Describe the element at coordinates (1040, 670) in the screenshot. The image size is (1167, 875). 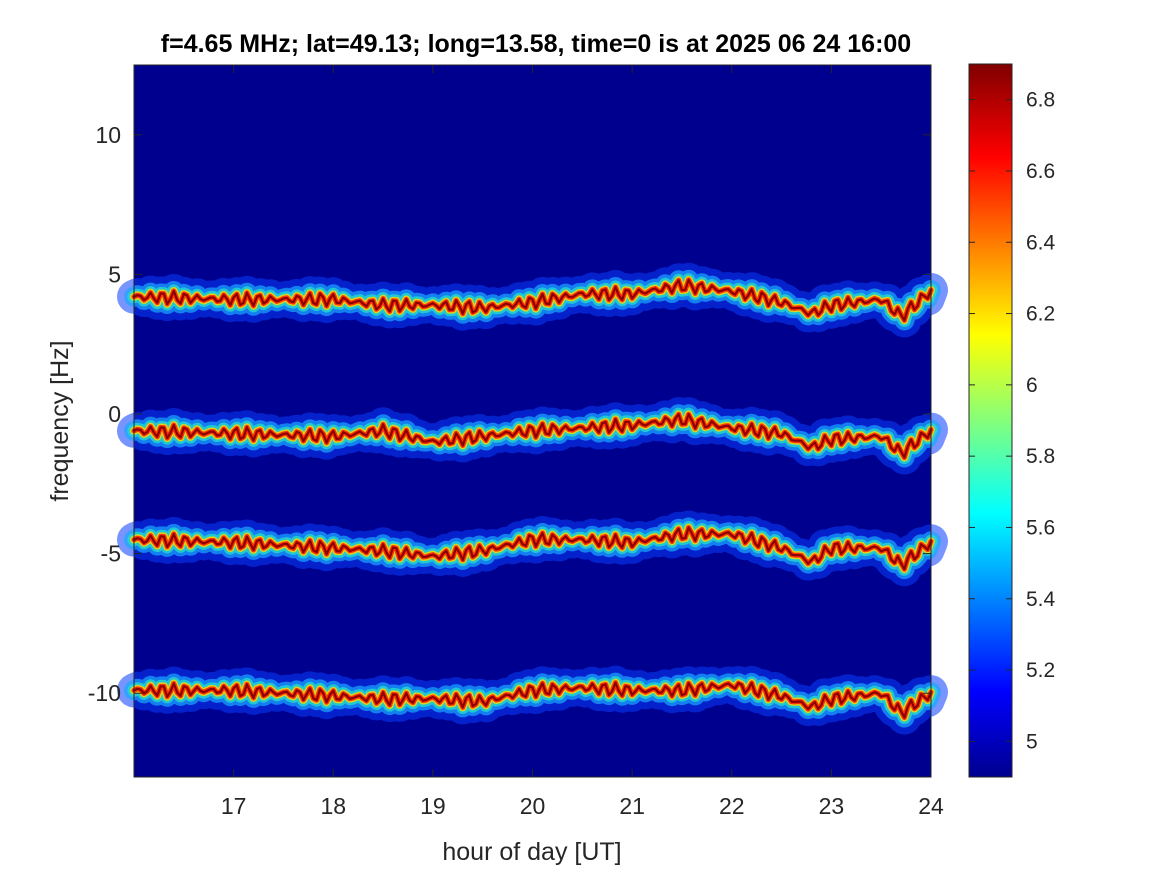
I see `colorbar-tick-label: 5.2` at that location.